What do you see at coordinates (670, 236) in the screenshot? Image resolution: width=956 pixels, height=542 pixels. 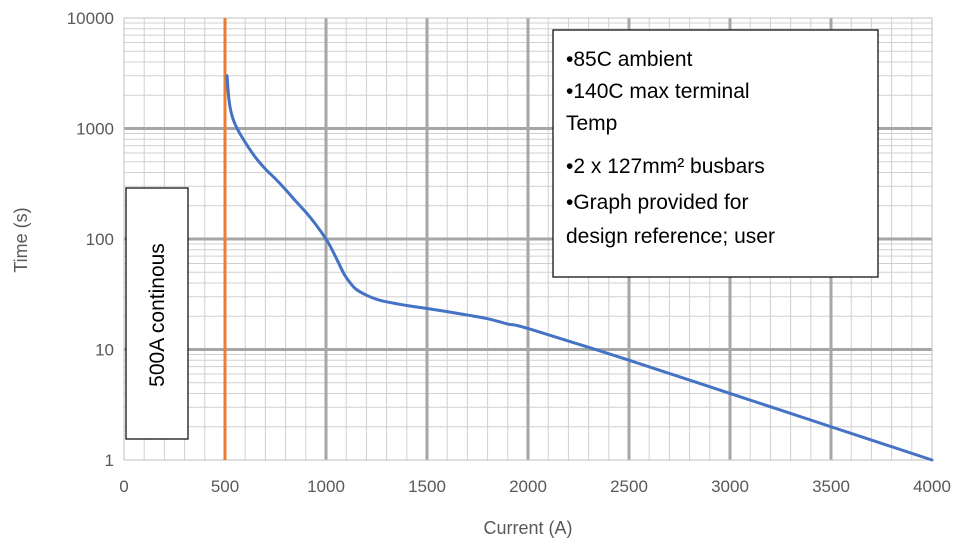 I see `note-line-6: design reference; user` at bounding box center [670, 236].